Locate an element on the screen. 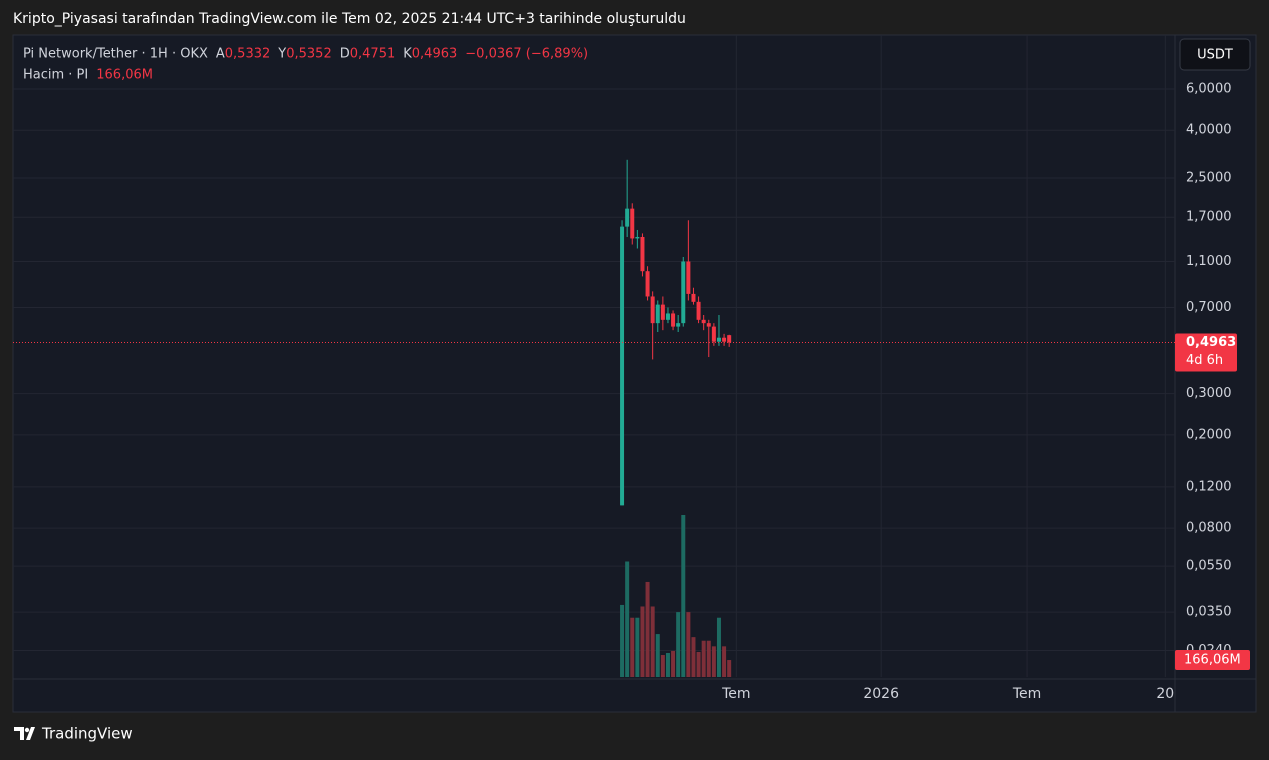 This screenshot has width=1269, height=760. legend-key: K is located at coordinates (407, 54).